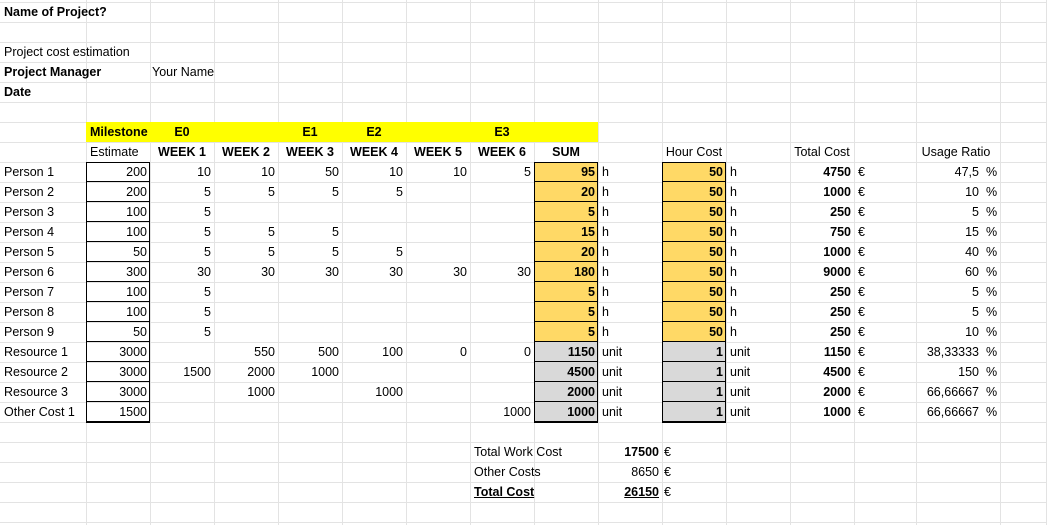 This screenshot has width=1047, height=525. What do you see at coordinates (29, 232) in the screenshot?
I see `row-name: Person 4` at bounding box center [29, 232].